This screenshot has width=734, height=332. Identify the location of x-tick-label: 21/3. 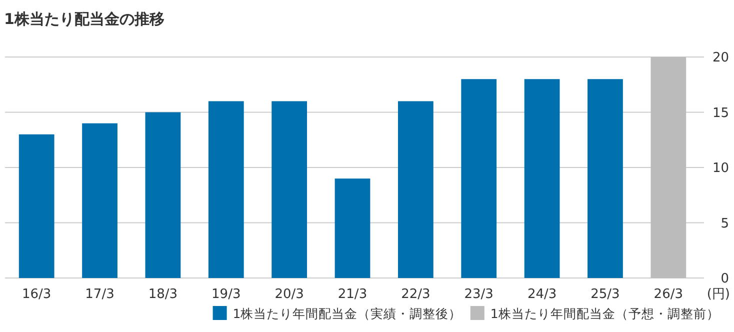
(353, 294).